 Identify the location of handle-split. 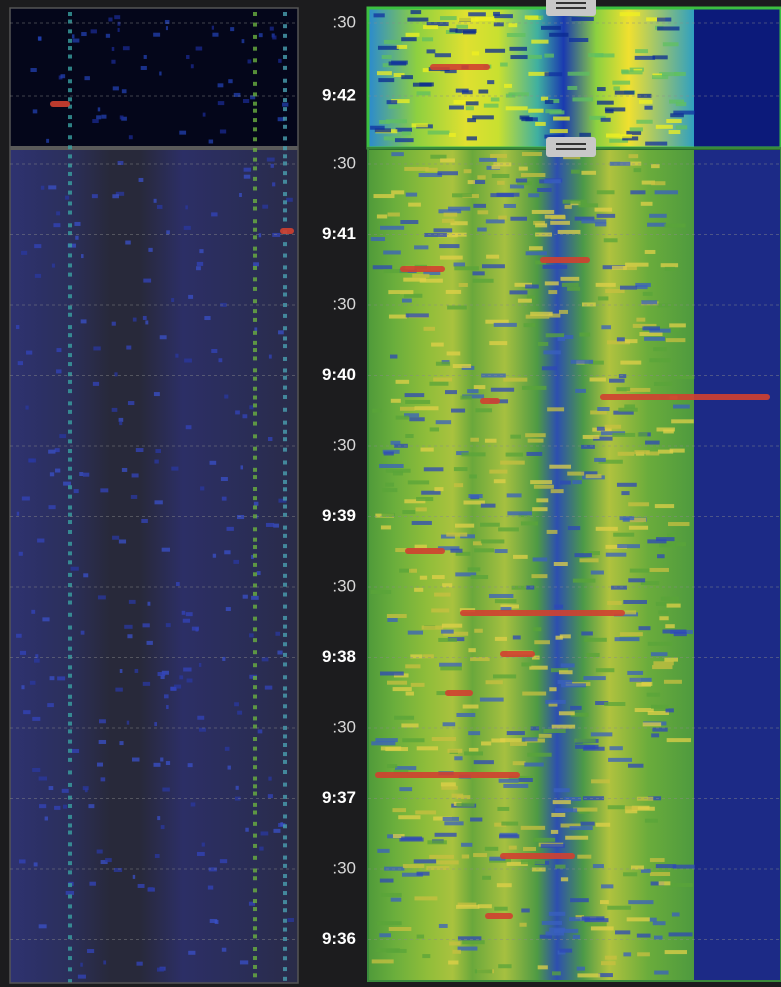
(571, 147).